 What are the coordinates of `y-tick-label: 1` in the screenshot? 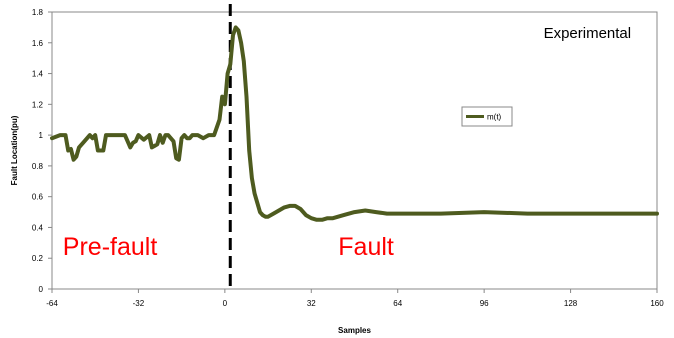 It's located at (41, 135).